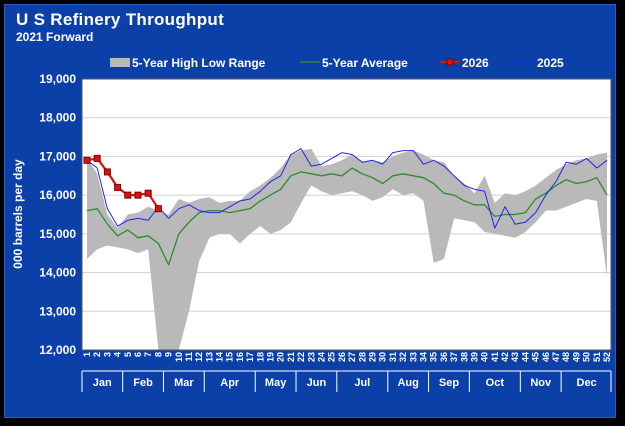 The image size is (625, 426). What do you see at coordinates (138, 195) in the screenshot?
I see `point-2026-w6` at bounding box center [138, 195].